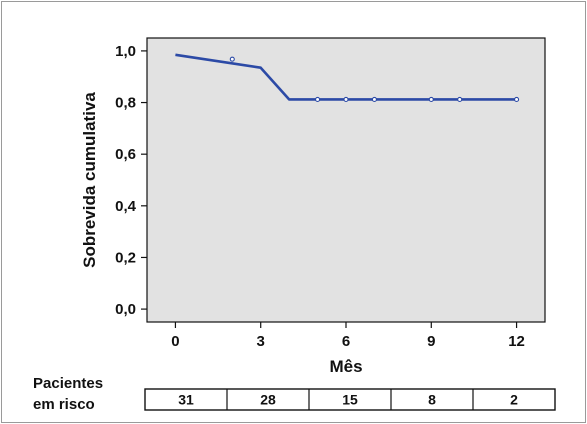 Image resolution: width=587 pixels, height=424 pixels. I want to click on y-tick-label: 0,2, so click(125, 257).